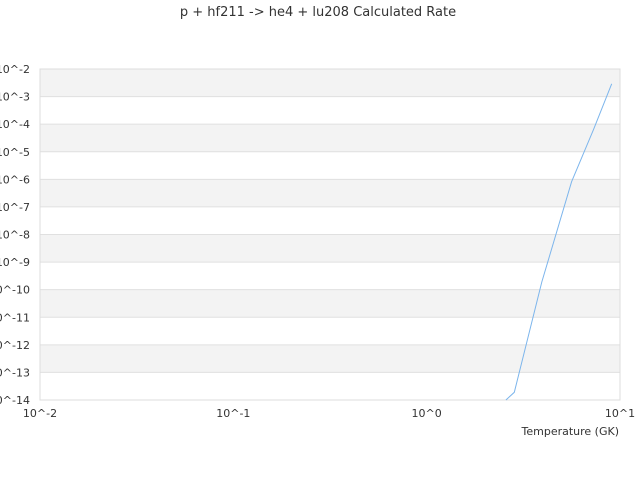  I want to click on y-tick-label: 10^-10, so click(15, 290).